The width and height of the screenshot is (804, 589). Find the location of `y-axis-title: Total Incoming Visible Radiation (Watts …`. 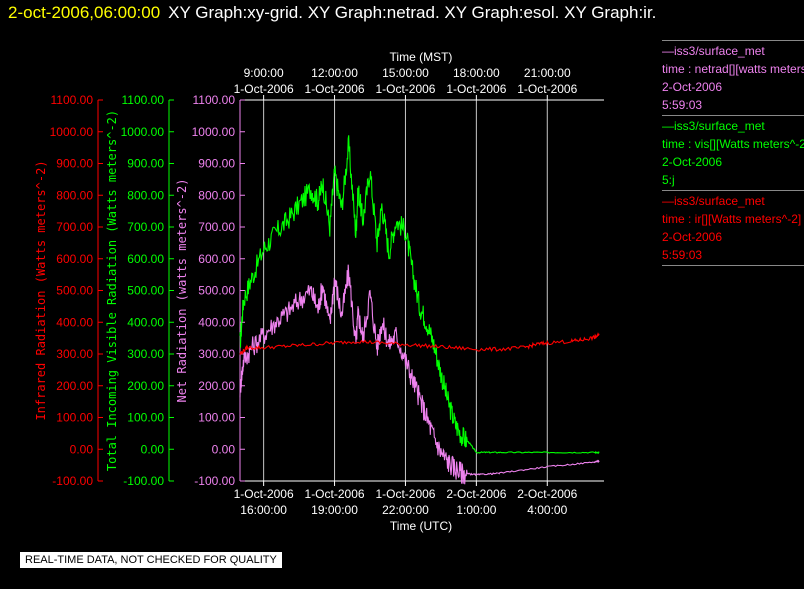

y-axis-title: Total Incoming Visible Radiation (Watts … is located at coordinates (112, 290).